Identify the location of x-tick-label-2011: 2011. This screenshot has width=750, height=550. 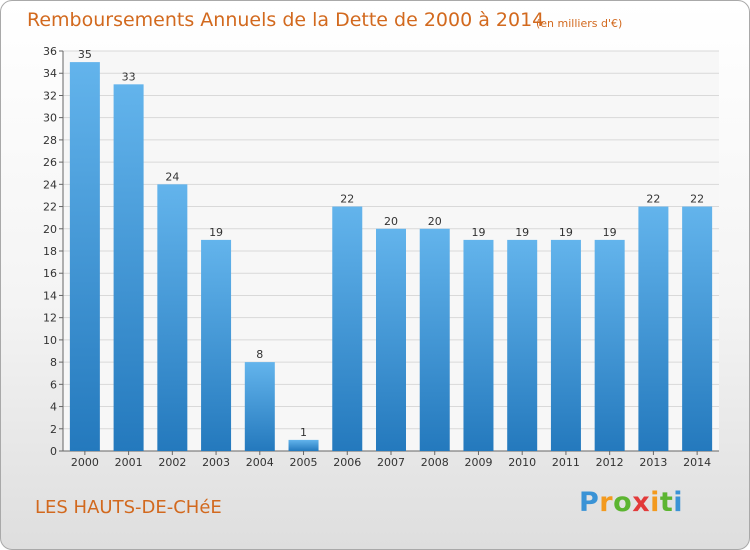
(566, 462).